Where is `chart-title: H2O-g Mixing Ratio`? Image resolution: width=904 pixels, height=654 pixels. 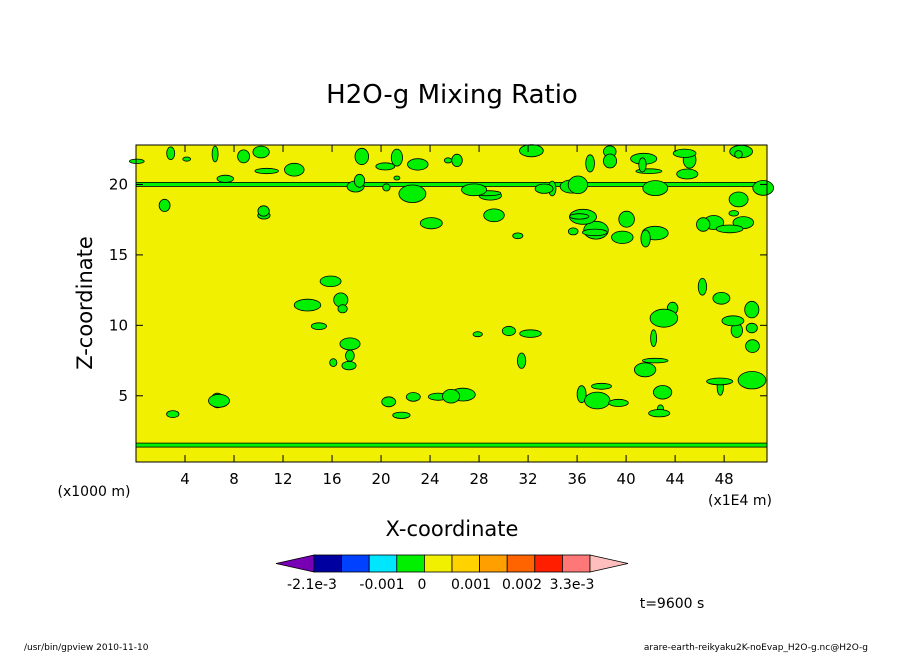
chart-title: H2O-g Mixing Ratio is located at coordinates (452, 95).